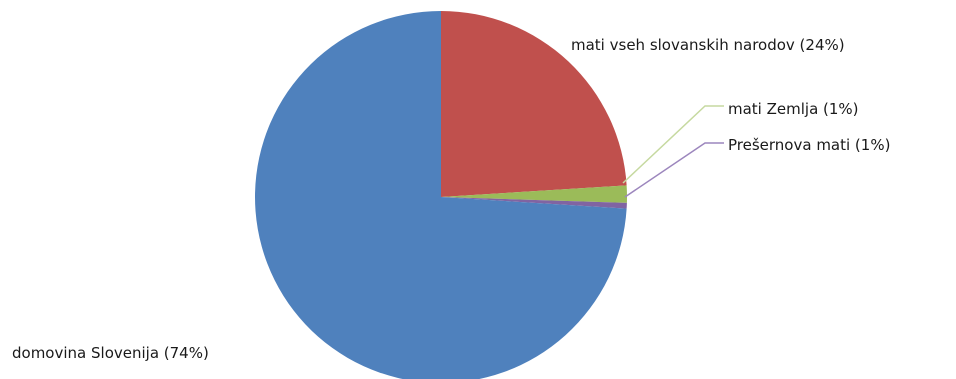  I want to click on leader-line-zemlja, so click(673, 144).